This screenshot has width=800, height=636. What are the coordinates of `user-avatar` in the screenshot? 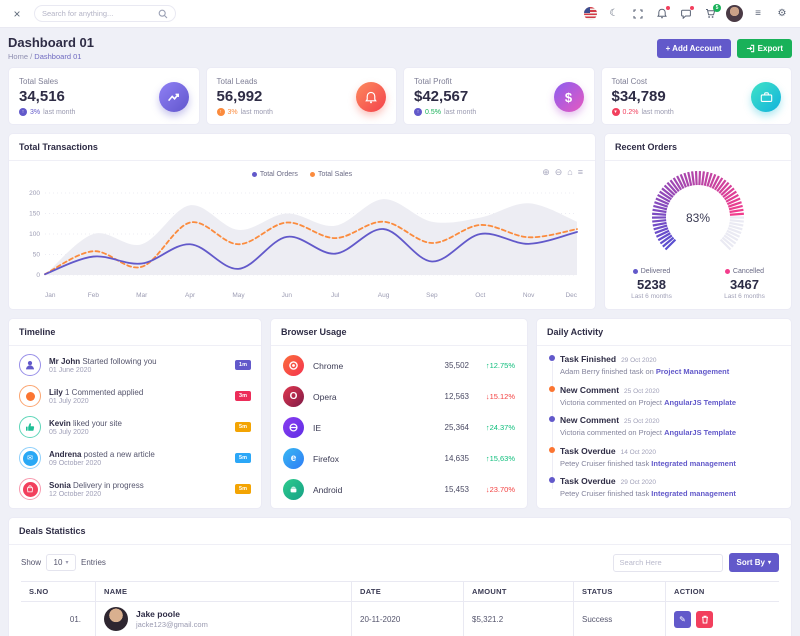 It's located at (734, 14).